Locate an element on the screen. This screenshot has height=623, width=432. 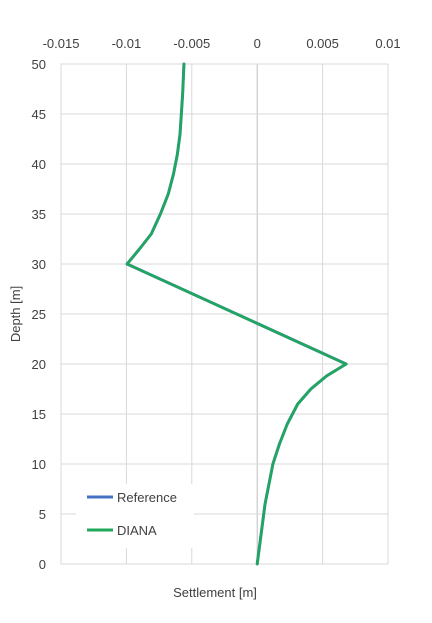
y-tick-label: 40 is located at coordinates (39, 164).